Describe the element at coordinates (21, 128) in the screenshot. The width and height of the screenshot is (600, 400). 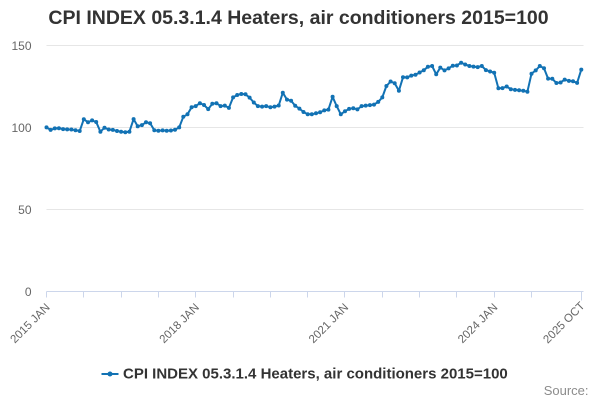
I see `svg-text: 100` at that location.